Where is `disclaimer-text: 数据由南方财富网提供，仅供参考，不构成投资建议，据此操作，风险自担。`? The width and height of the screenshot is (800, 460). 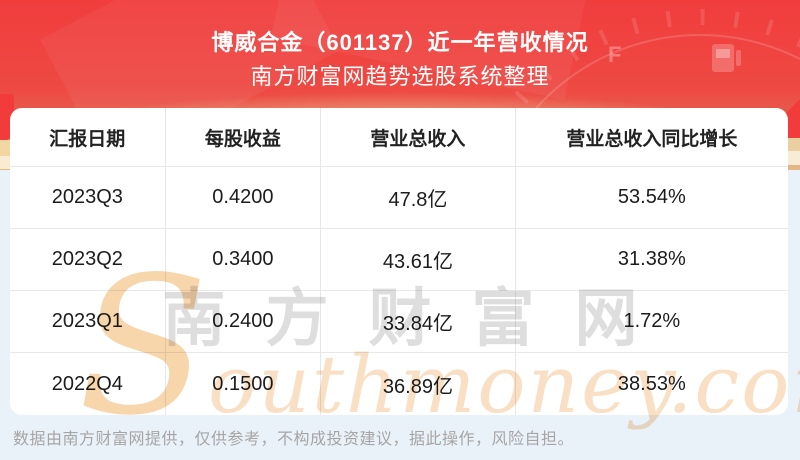
disclaimer-text: 数据由南方财富网提供，仅供参考，不构成投资建议，据此操作，风险自担。 is located at coordinates (294, 439).